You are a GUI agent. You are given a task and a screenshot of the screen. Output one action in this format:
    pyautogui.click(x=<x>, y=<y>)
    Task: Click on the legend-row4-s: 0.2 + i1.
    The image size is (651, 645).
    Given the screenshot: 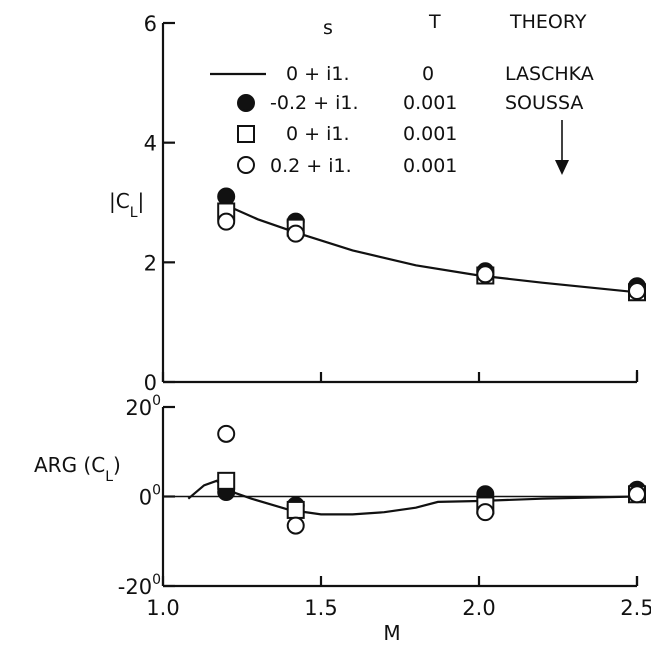 What is the action you would take?
    pyautogui.click(x=311, y=166)
    